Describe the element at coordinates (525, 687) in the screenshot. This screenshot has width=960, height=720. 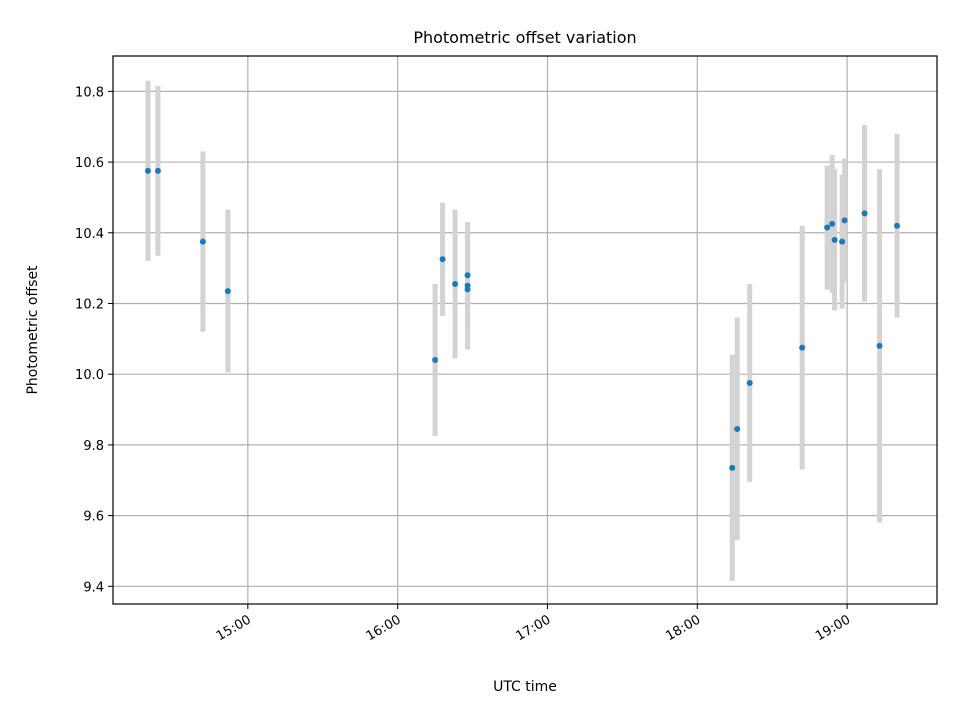
I see `x-axis-title: UTC time` at that location.